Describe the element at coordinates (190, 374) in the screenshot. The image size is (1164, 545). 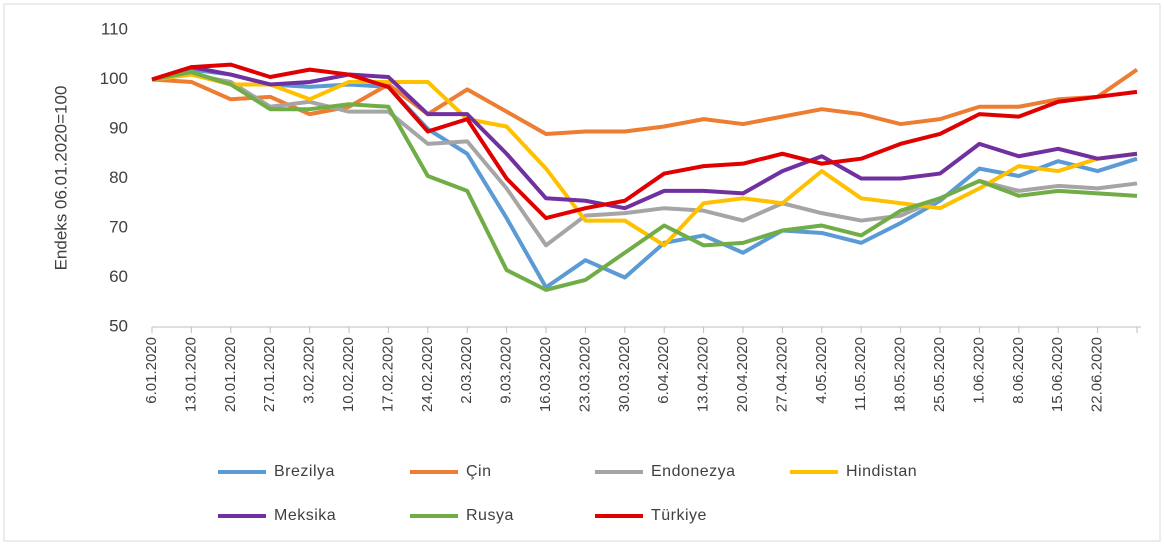
I see `x-tick-label: 13.01.2020` at that location.